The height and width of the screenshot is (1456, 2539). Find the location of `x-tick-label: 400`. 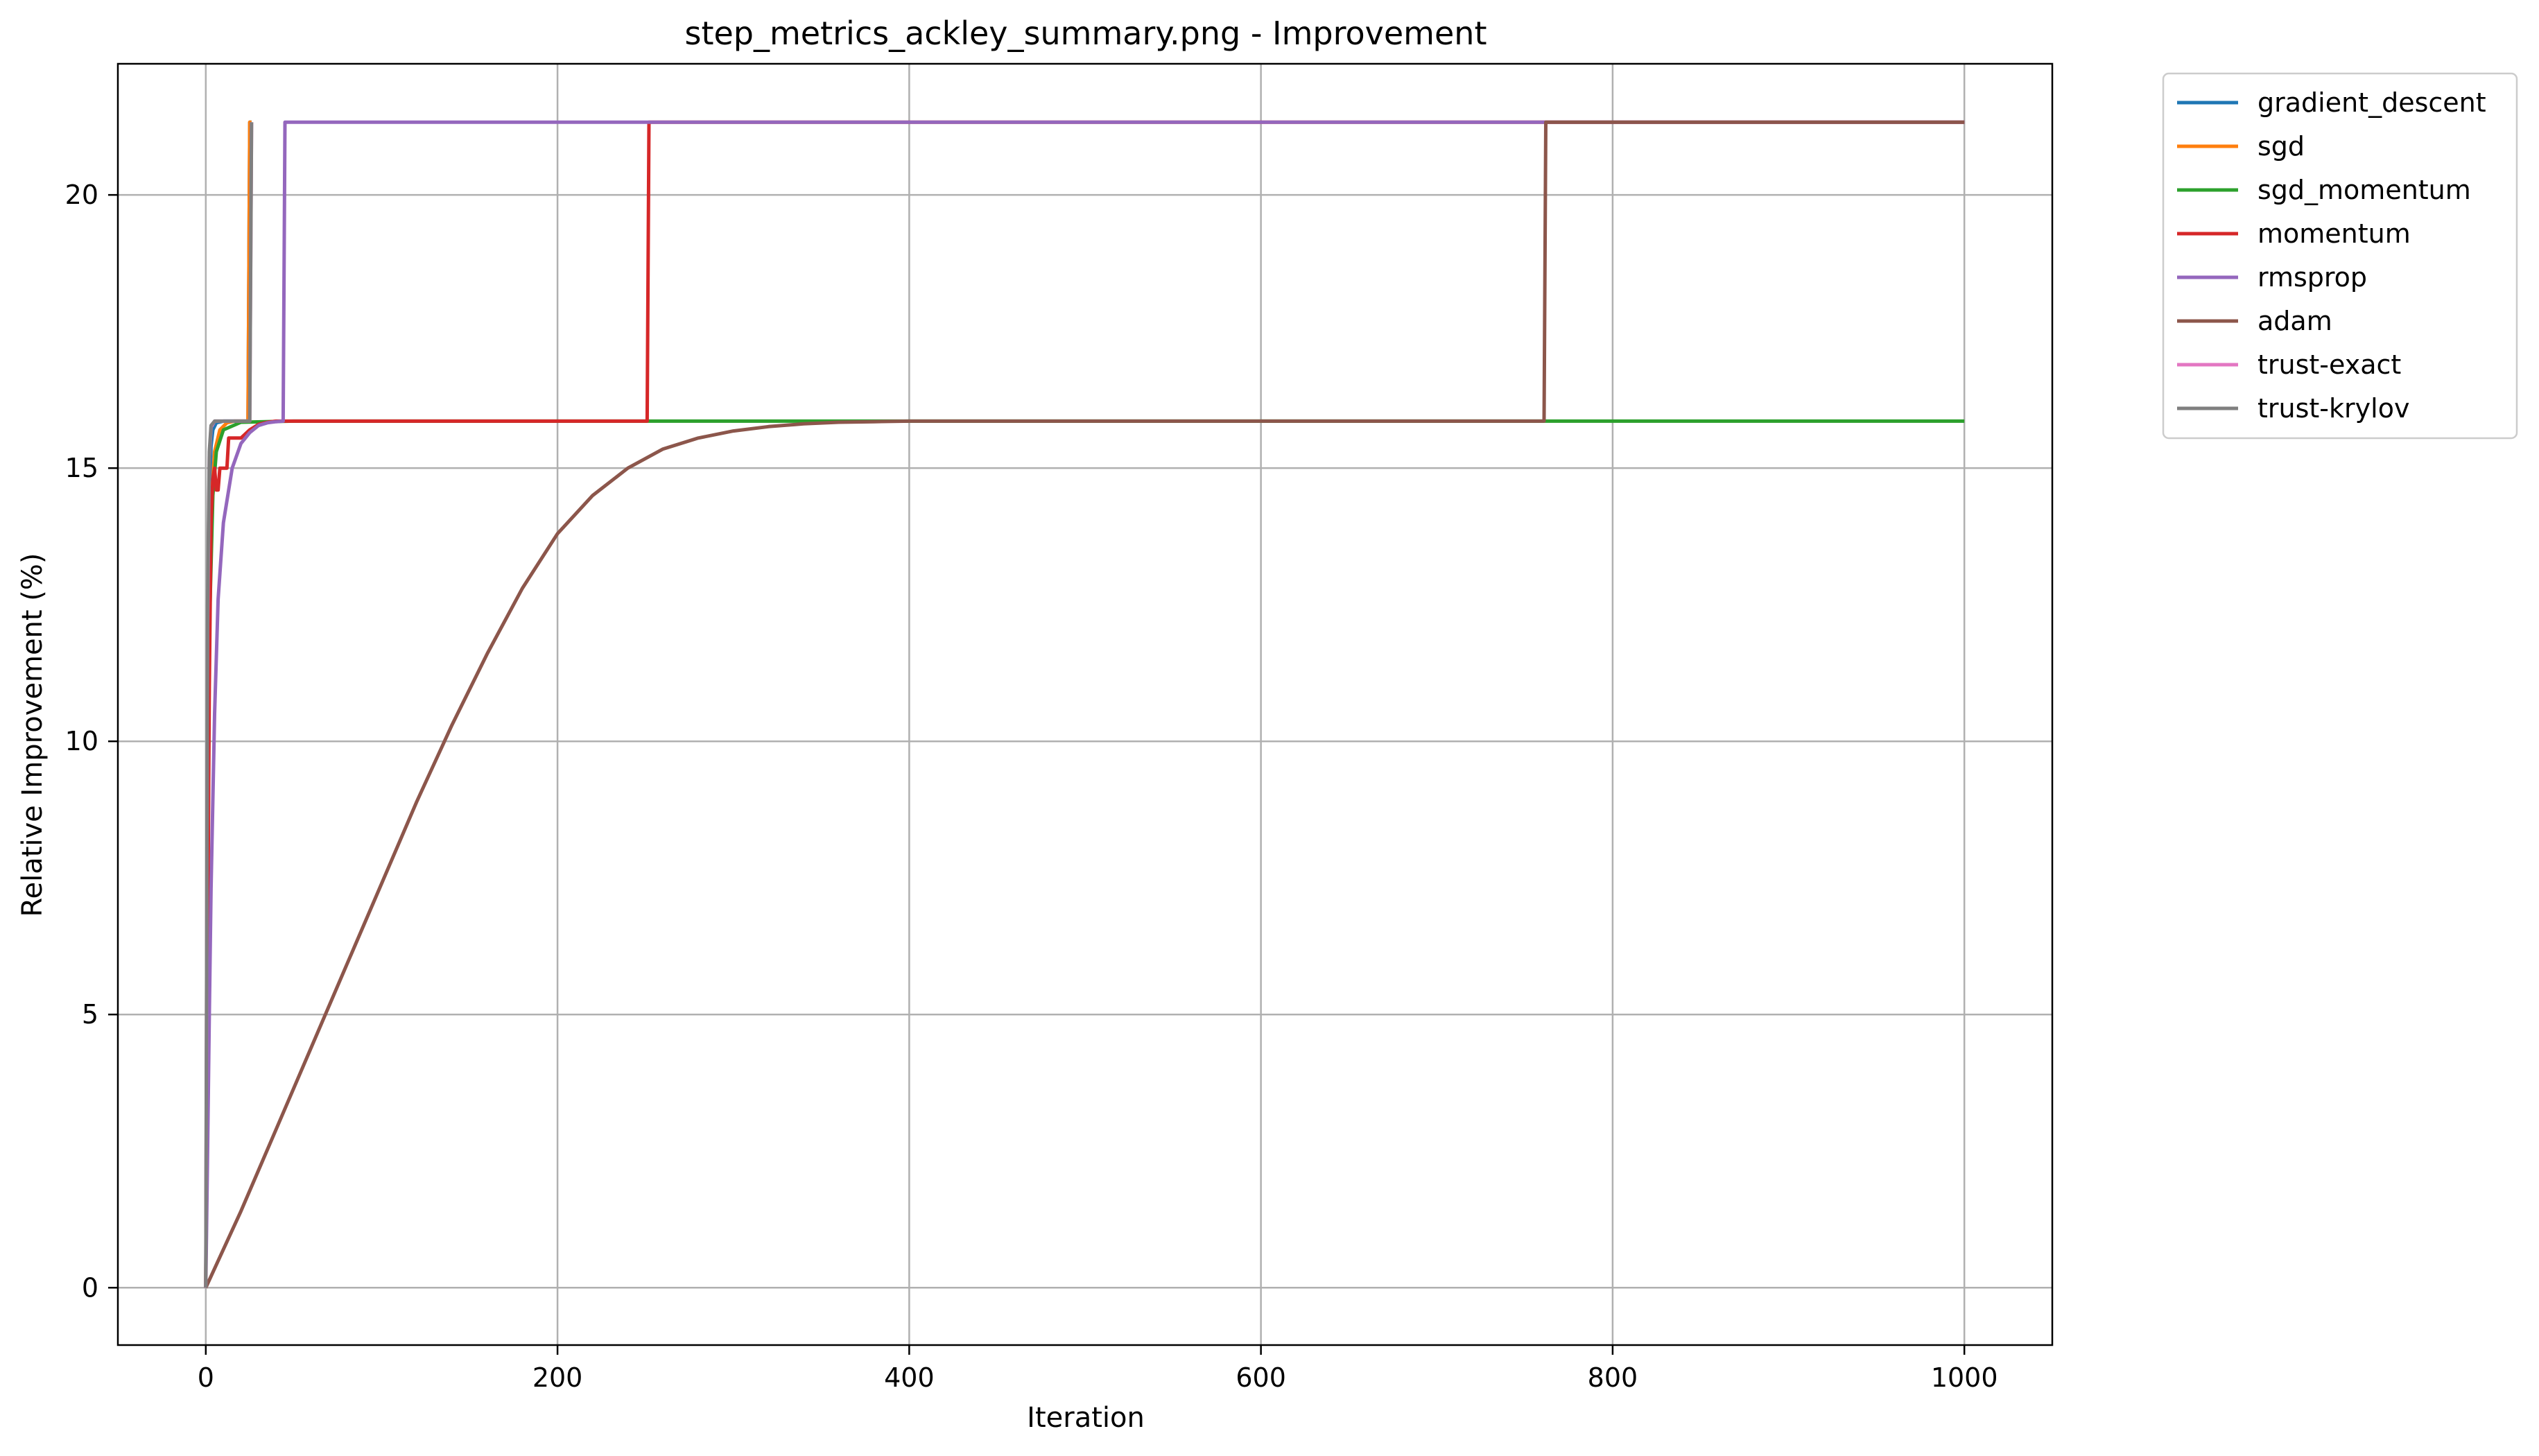

x-tick-label: 400 is located at coordinates (909, 1377).